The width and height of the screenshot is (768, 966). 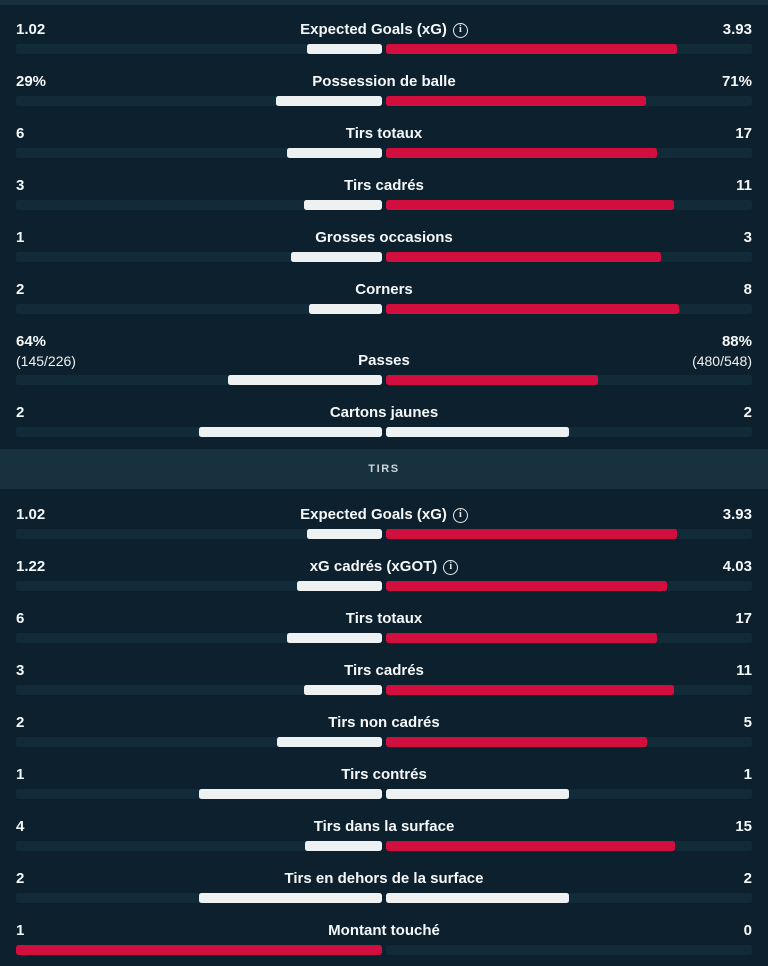 What do you see at coordinates (31, 514) in the screenshot?
I see `home-value-main: 1.02` at bounding box center [31, 514].